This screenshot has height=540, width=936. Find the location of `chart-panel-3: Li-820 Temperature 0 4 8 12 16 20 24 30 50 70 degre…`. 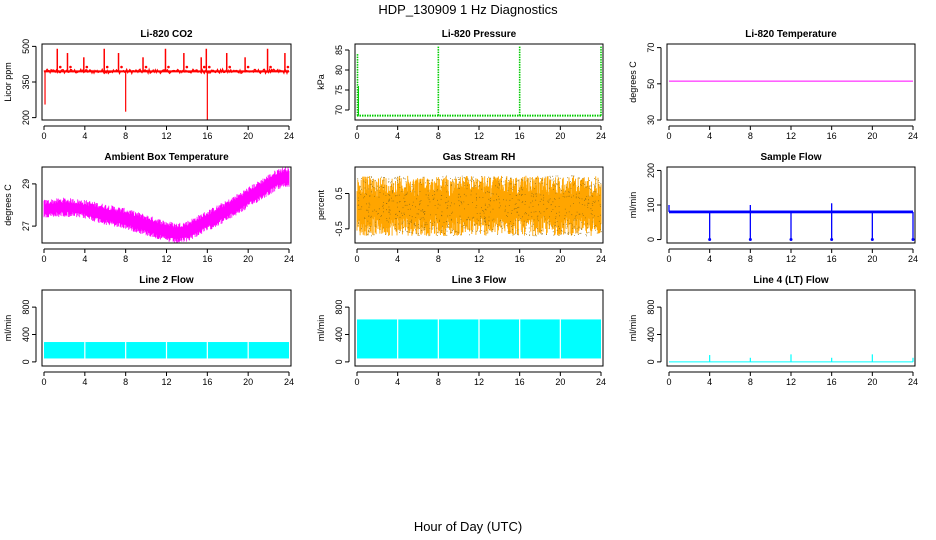

chart-panel-3: Li-820 Temperature 0 4 8 12 16 20 24 30 50 70 degre… is located at coordinates (773, 85).